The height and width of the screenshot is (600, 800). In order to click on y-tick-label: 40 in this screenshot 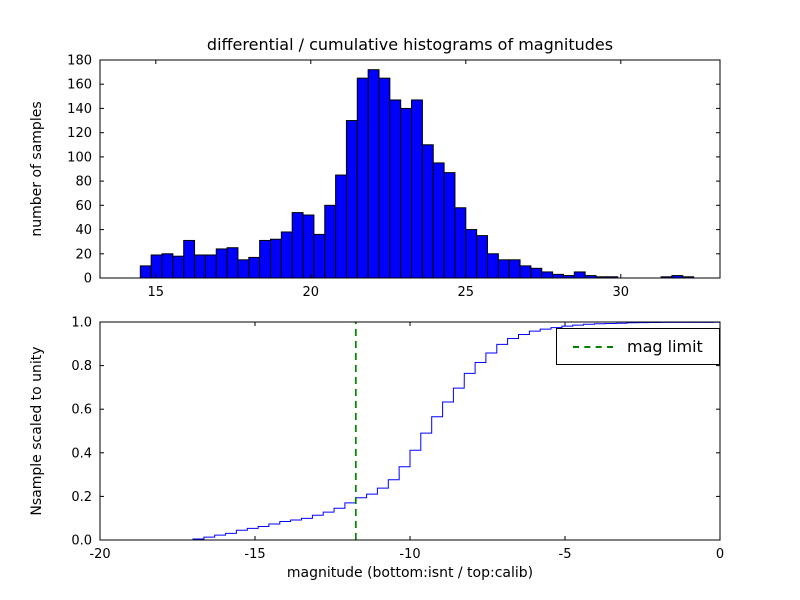, I will do `click(83, 230)`.